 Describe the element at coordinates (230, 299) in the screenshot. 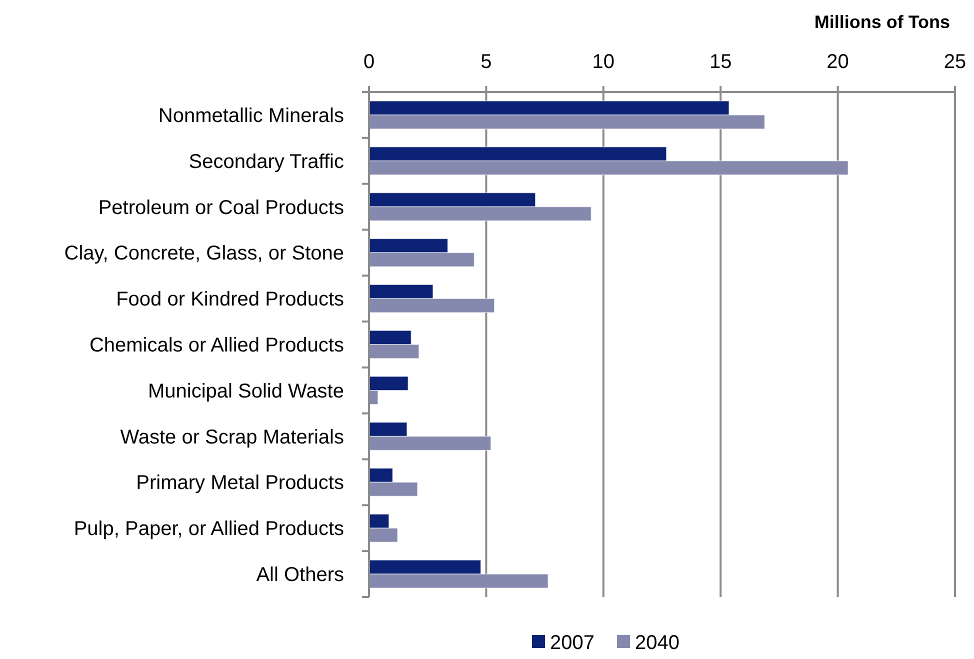

I see `y-tick-label: Food or Kindred Products` at that location.